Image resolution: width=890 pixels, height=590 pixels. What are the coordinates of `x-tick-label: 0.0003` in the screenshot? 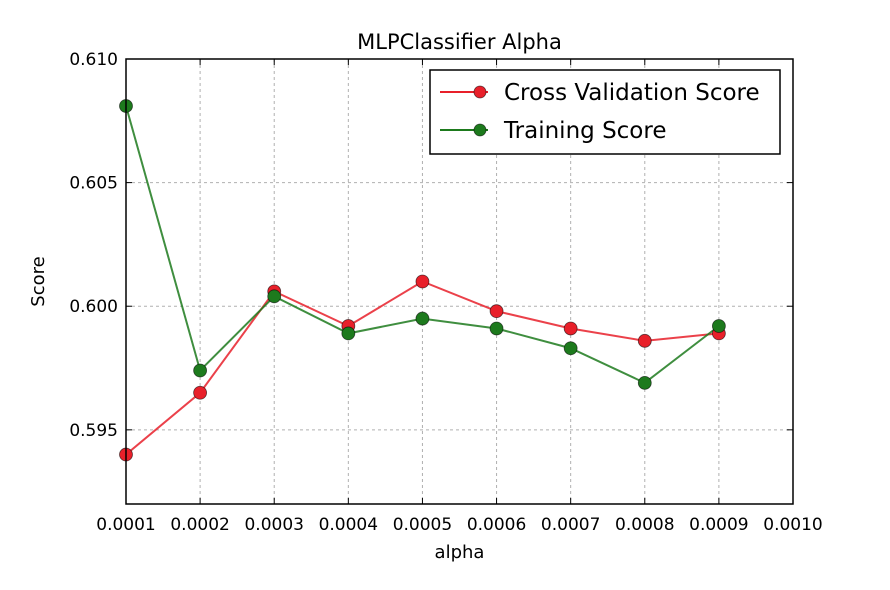 It's located at (273, 525).